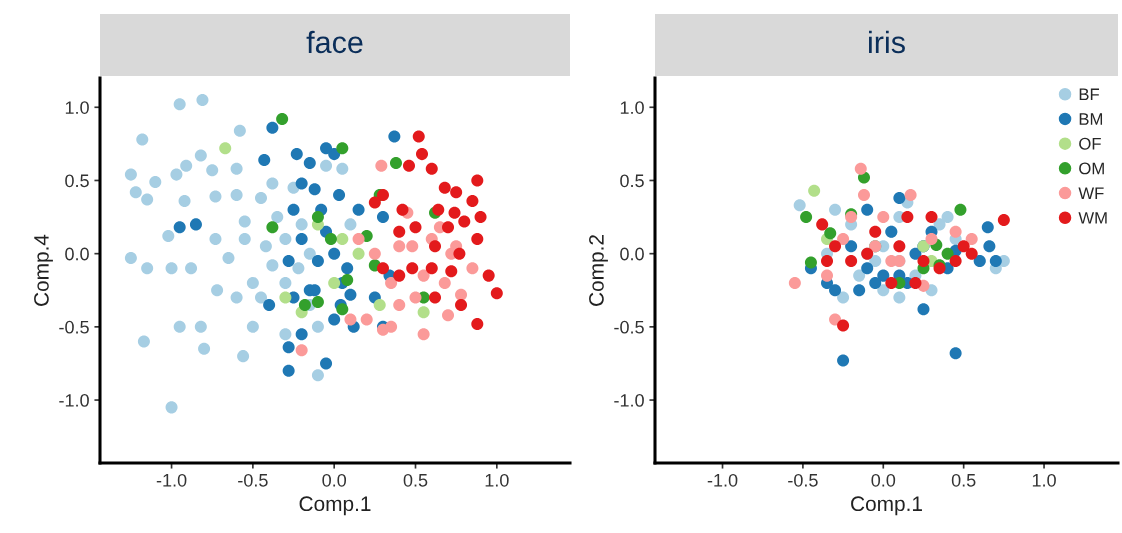 This screenshot has width=1122, height=533. What do you see at coordinates (883, 480) in the screenshot?
I see `x-tick-label: 0.0` at bounding box center [883, 480].